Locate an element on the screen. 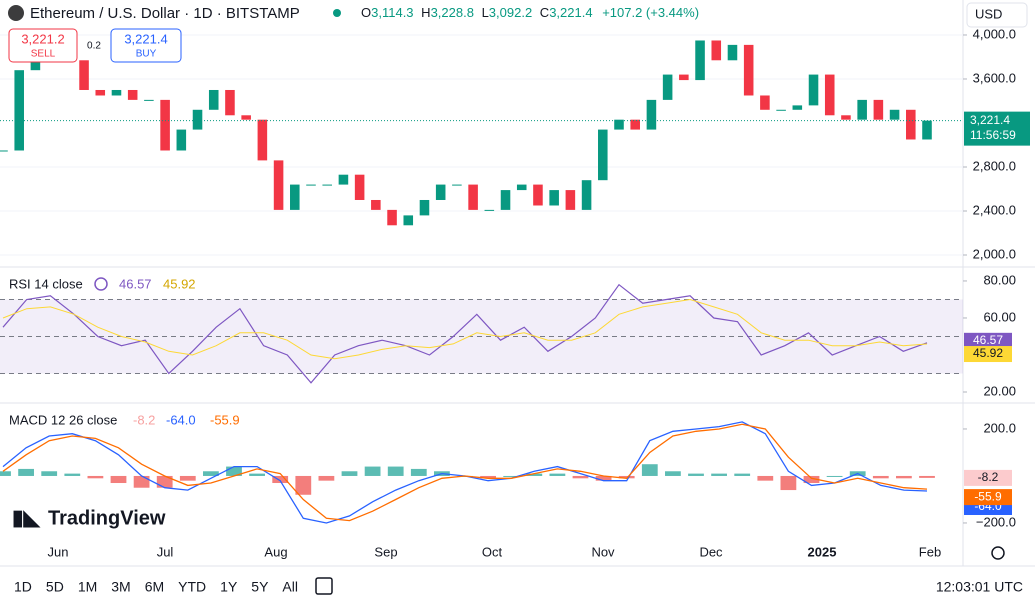 This screenshot has width=1035, height=609. hist-value: -8.2 is located at coordinates (144, 419).